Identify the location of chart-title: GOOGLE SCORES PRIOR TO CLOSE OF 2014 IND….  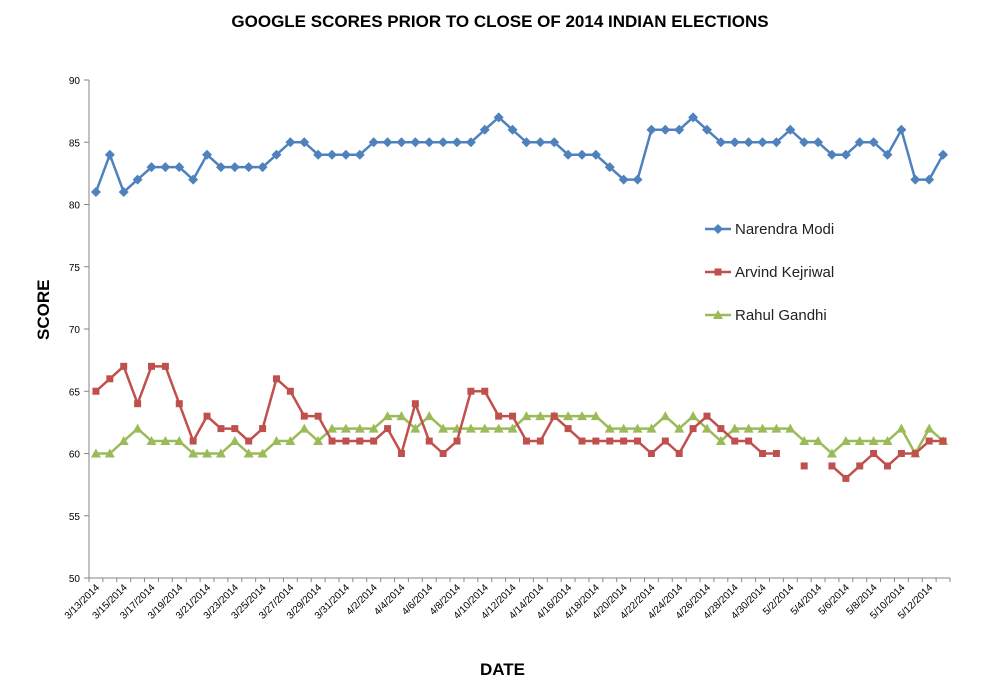
(500, 21).